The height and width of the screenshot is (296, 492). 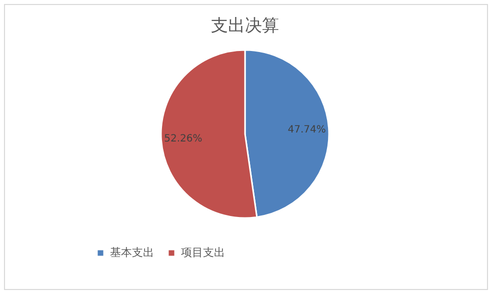 What do you see at coordinates (203, 252) in the screenshot?
I see `legend-label: 项目支出` at bounding box center [203, 252].